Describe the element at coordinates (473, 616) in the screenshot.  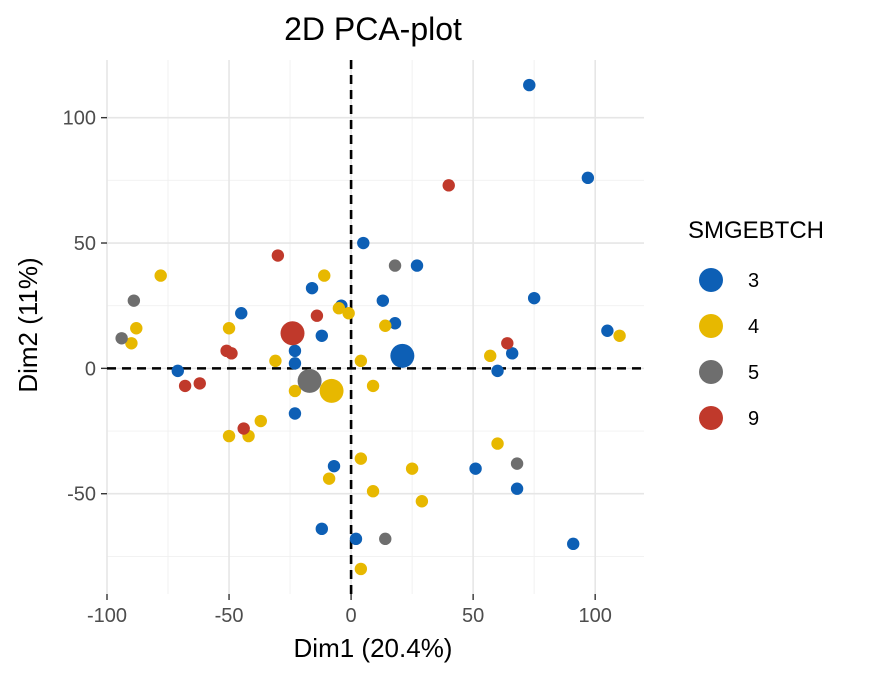
I see `x-tick-label: 50` at that location.